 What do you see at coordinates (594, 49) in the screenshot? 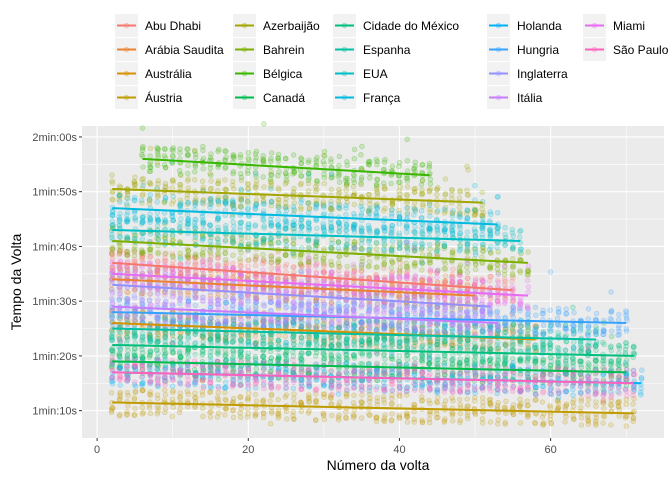
I see `legend-key-point` at bounding box center [594, 49].